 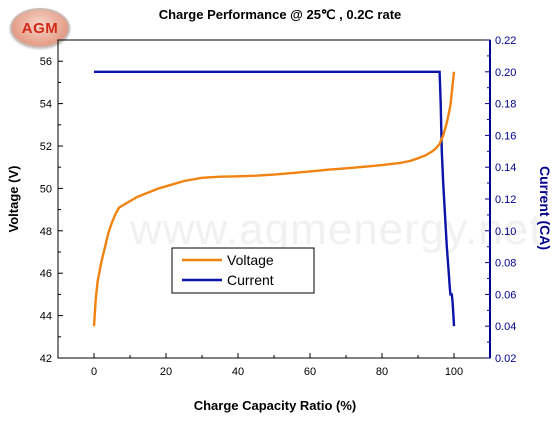 What do you see at coordinates (545, 208) in the screenshot?
I see `right-y-axis-label: Current (CA)` at bounding box center [545, 208].